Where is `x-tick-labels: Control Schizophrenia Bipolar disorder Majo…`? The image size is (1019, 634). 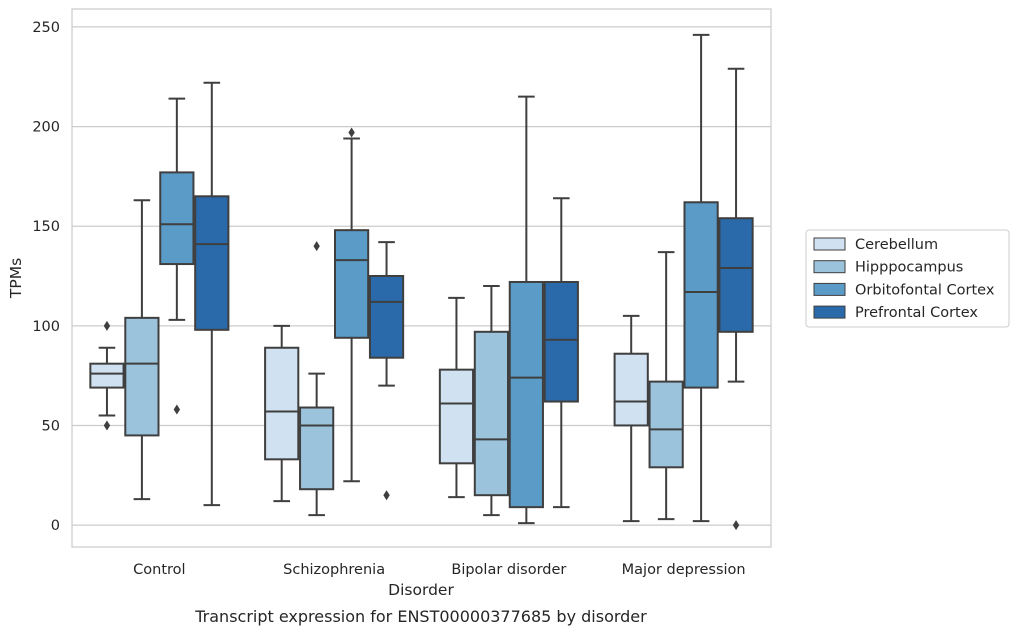 x-tick-labels: Control Schizophrenia Bipolar disorder Majo… is located at coordinates (439, 570).